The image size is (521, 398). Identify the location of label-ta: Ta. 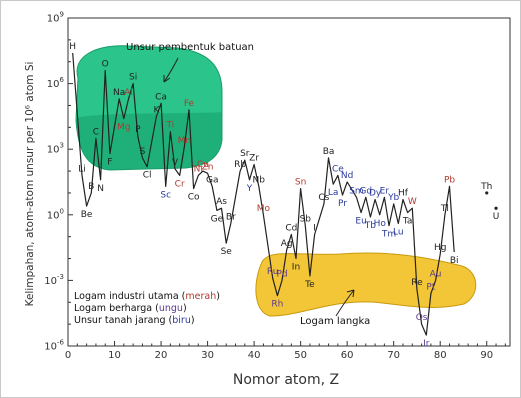
(407, 222).